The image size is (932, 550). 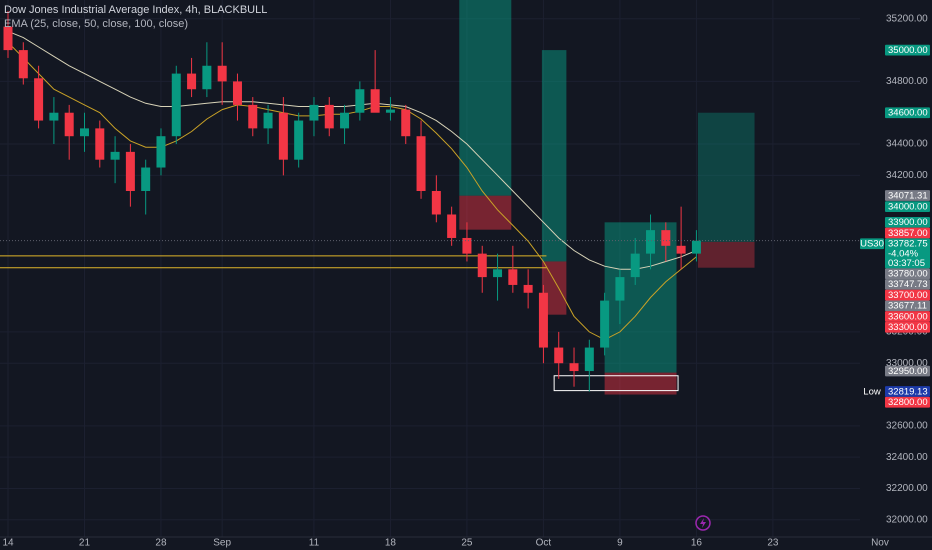 I want to click on symbol-tag: US30, so click(x=872, y=243).